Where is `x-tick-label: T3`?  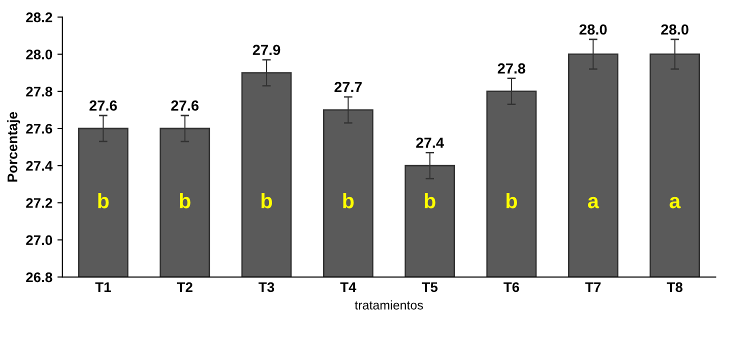
x-tick-label: T3 is located at coordinates (266, 287).